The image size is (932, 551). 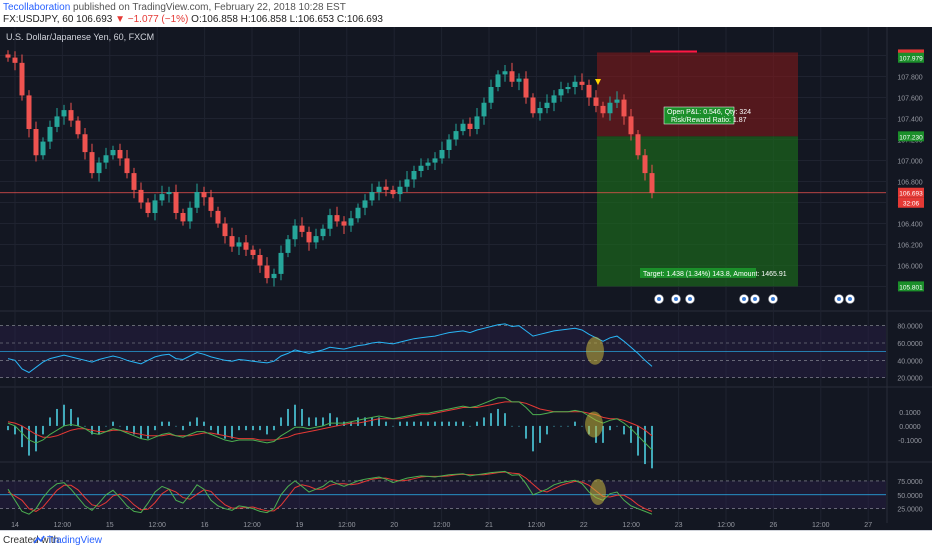 I want to click on rsi-tick-label: 40.0000, so click(x=909, y=361).